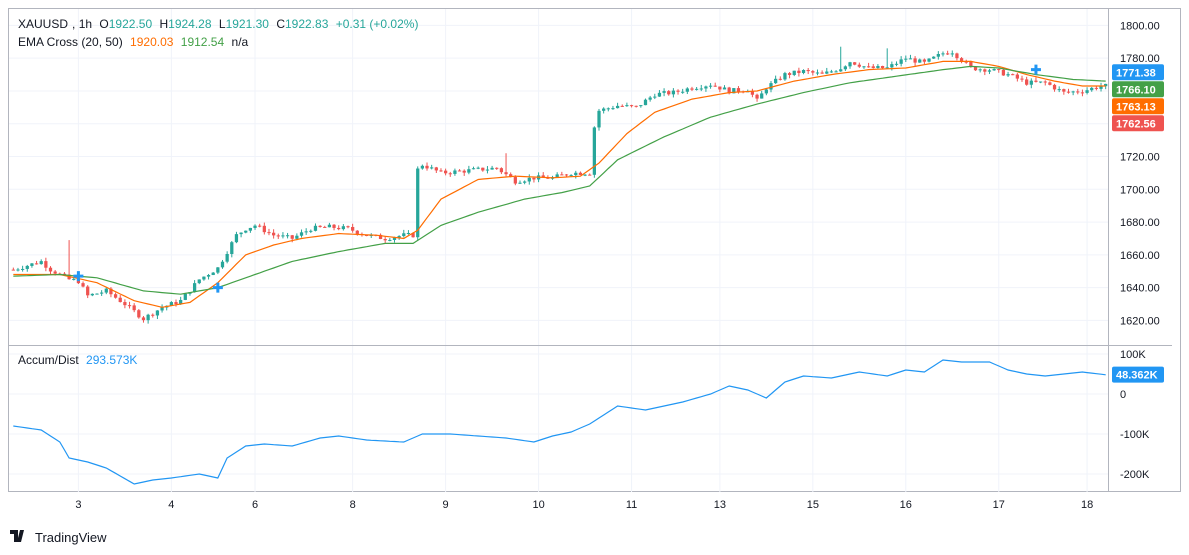 This screenshot has width=1189, height=555. Describe the element at coordinates (240, 42) in the screenshot. I see `ema-extra-value: n/a` at that location.